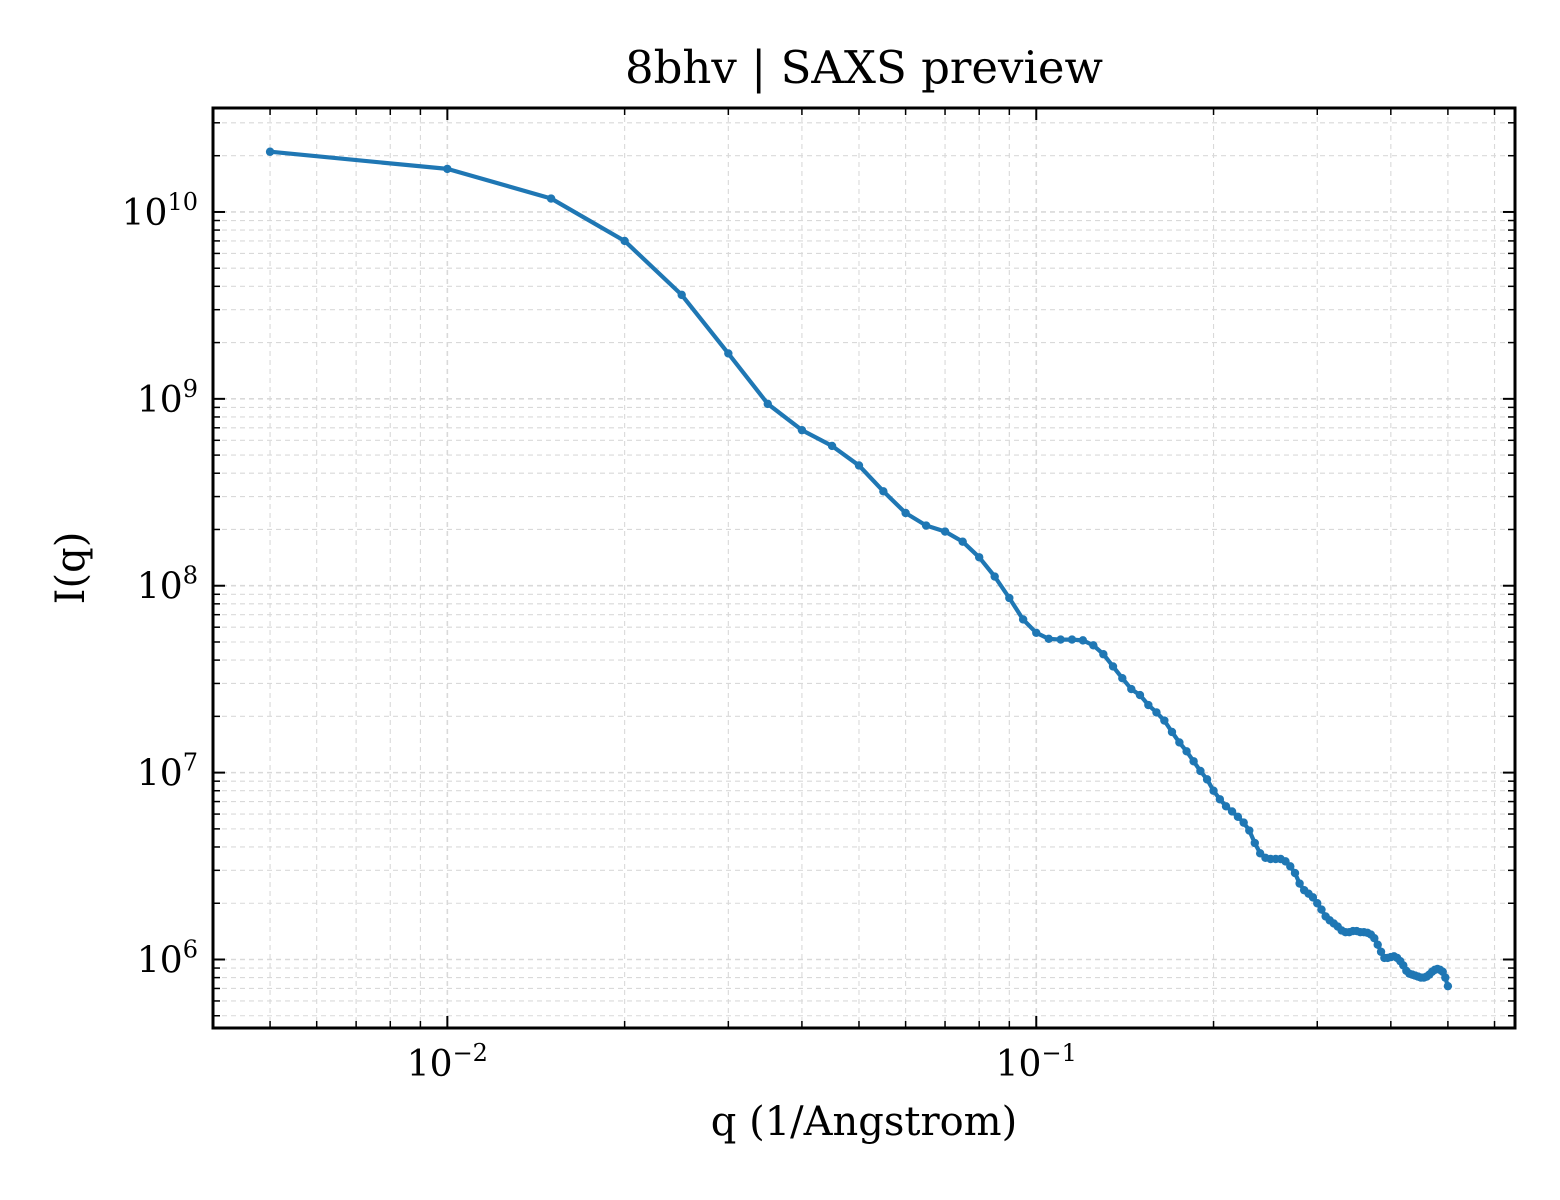 Image resolution: width=1560 pixels, height=1200 pixels. I want to click on y-tick-label: 107, so click(167, 772).